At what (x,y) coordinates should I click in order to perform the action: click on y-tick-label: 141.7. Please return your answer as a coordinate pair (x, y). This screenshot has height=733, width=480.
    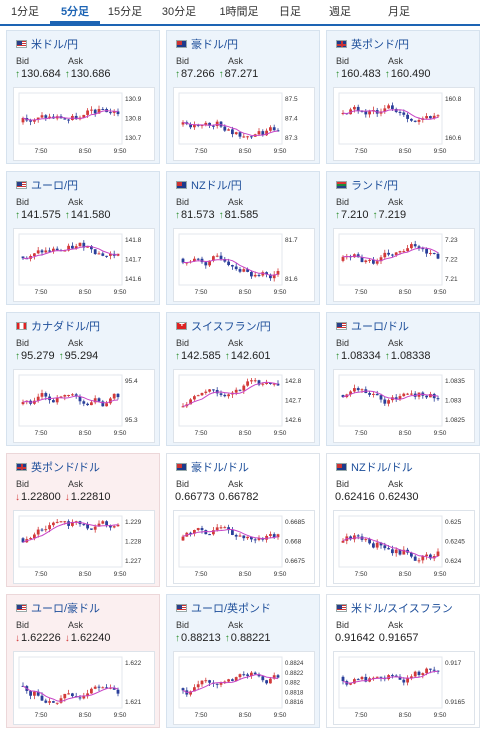
    Looking at the image, I should click on (133, 260).